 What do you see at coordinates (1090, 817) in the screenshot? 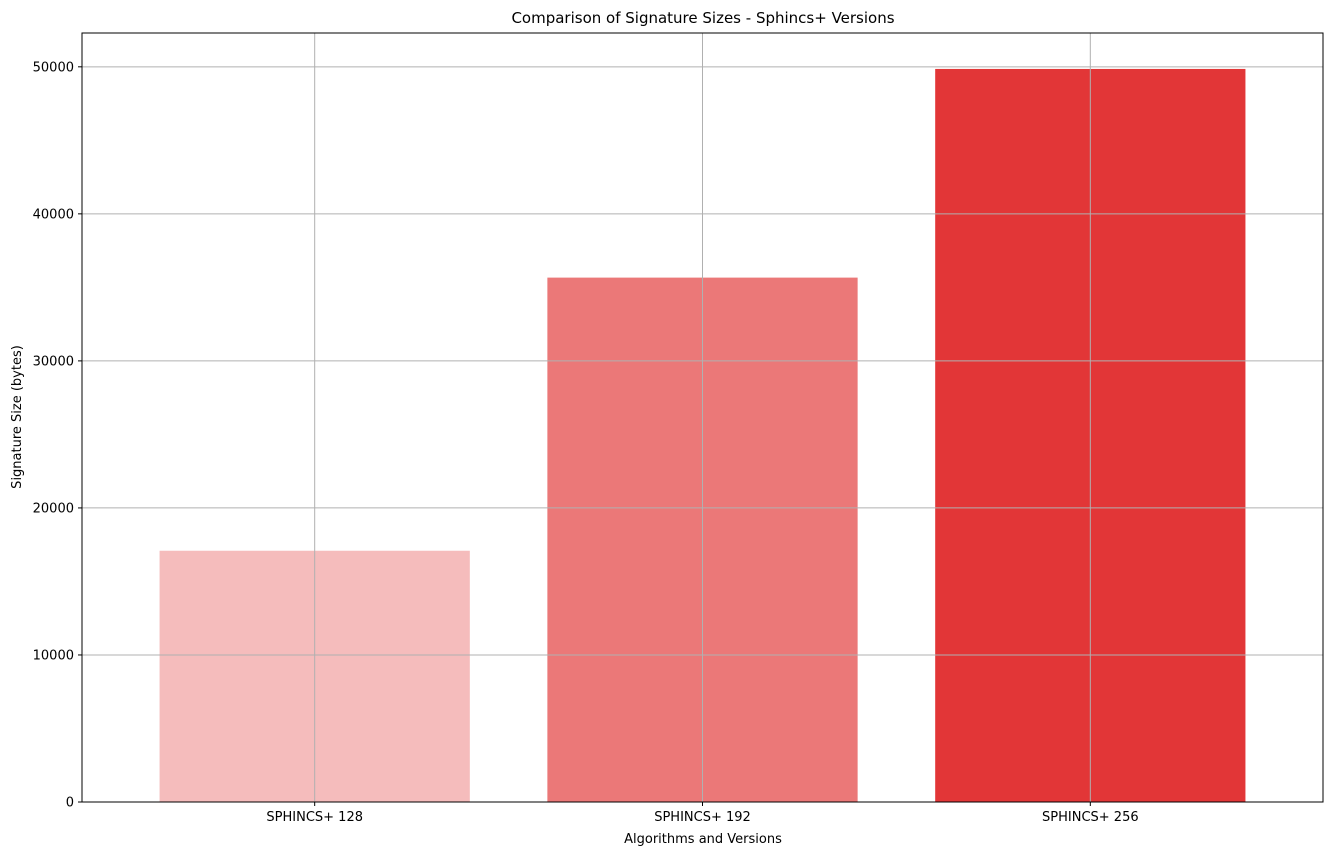
I see `x-tick-label: SPHINCS+ 256` at bounding box center [1090, 817].